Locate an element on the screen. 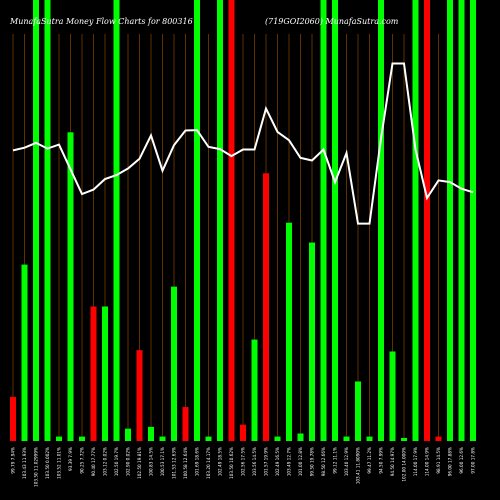 The image size is (500, 500). x-tick-label: 102.90 0.02% is located at coordinates (128, 461).